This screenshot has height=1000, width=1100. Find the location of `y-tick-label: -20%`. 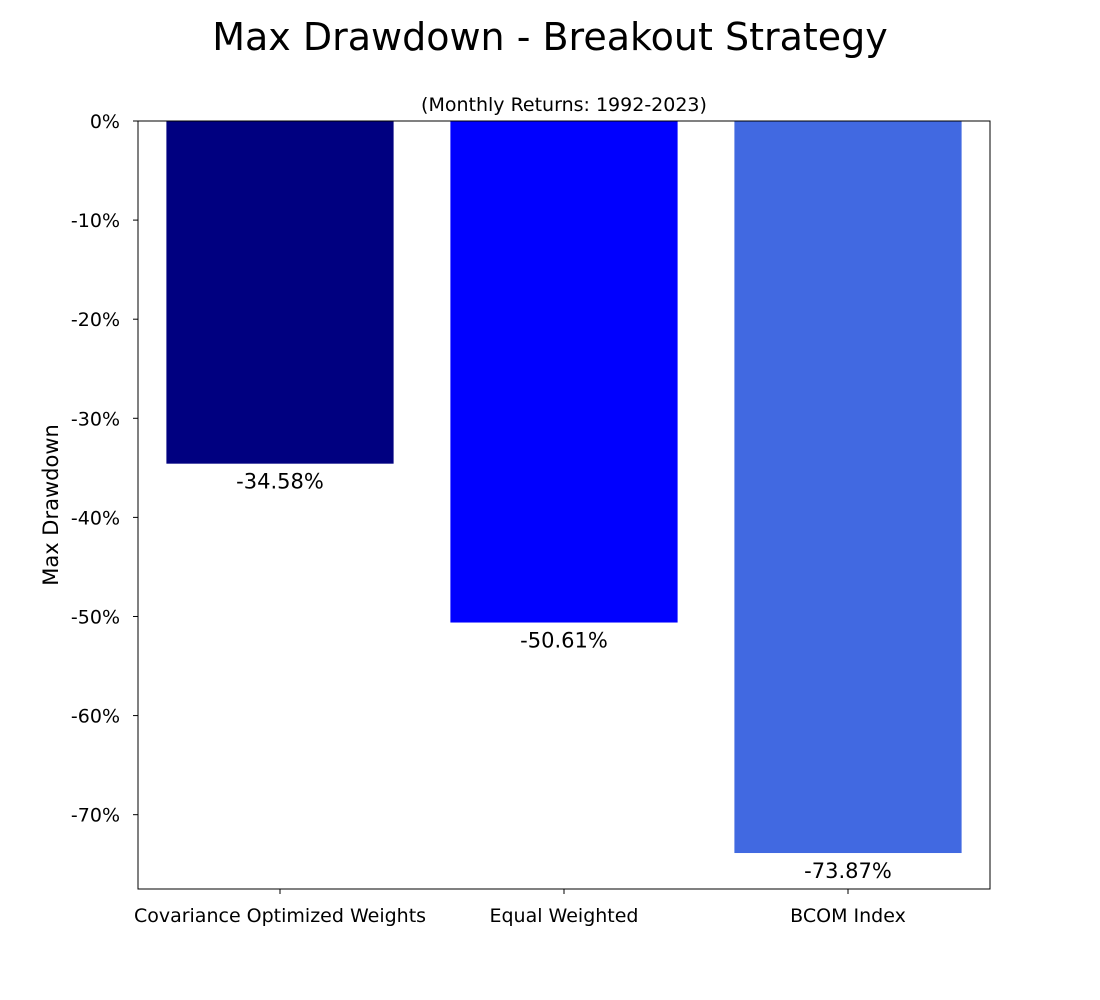

y-tick-label: -20% is located at coordinates (95, 320).